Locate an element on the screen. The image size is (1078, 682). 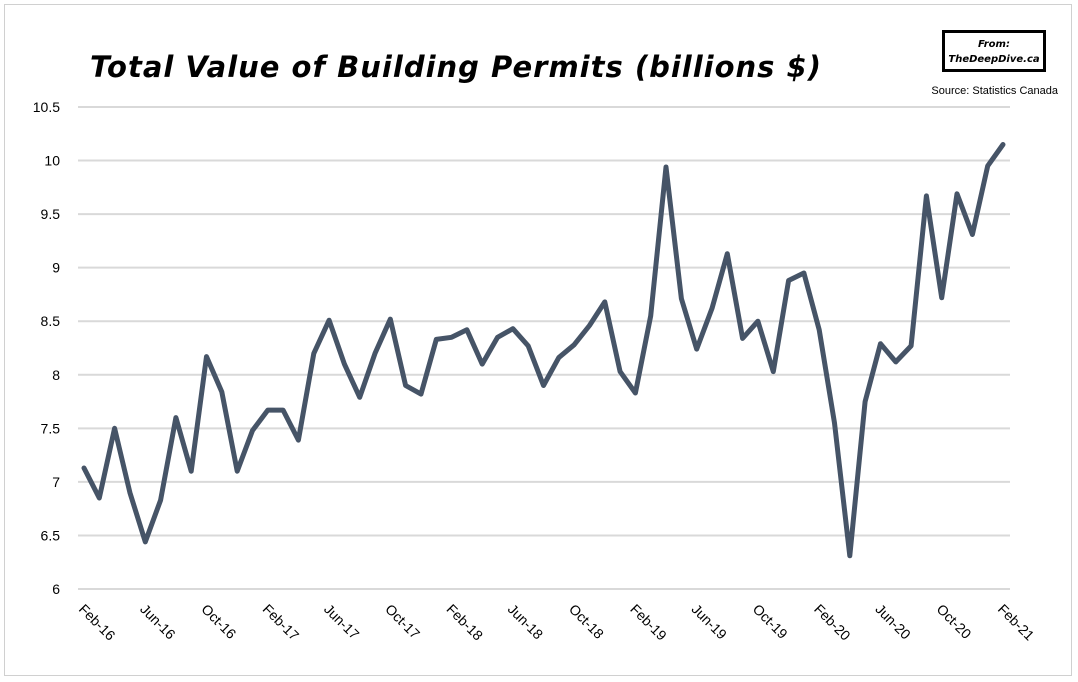
x-tick-label: Feb-17 is located at coordinates (281, 622).